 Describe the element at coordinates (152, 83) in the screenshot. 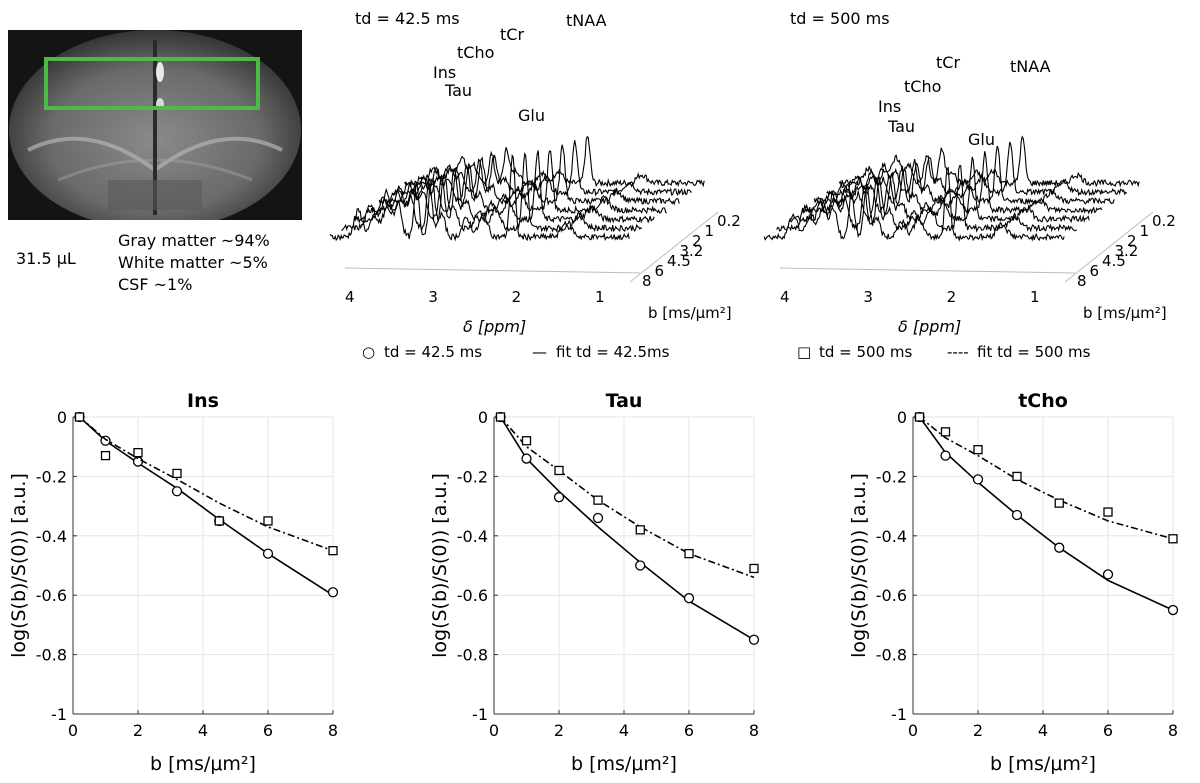

I see `voxel-roi` at that location.